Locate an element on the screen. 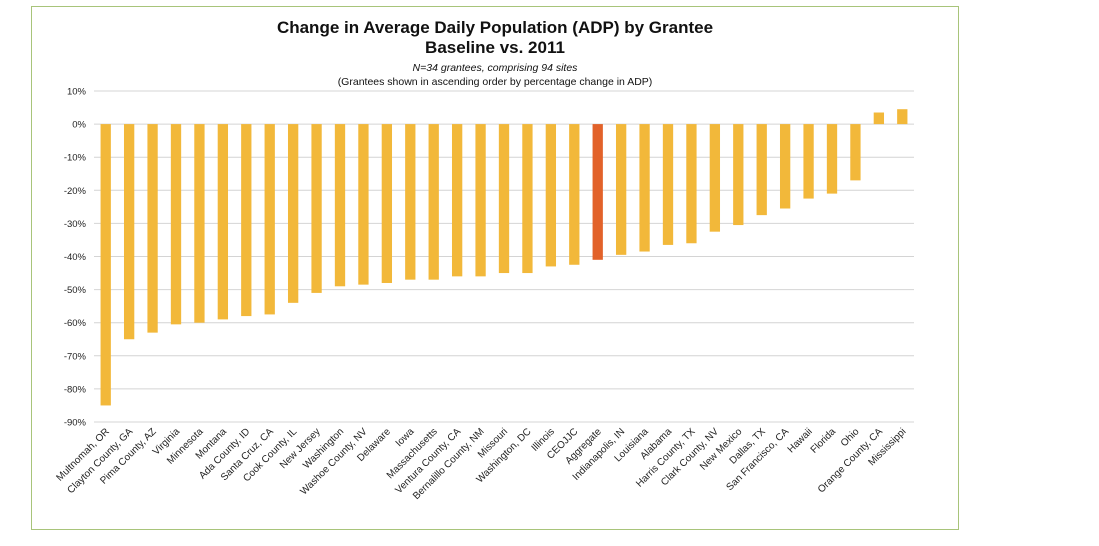 Image resolution: width=1099 pixels, height=546 pixels. chart-subtitle: Baseline vs. 2011 is located at coordinates (495, 47).